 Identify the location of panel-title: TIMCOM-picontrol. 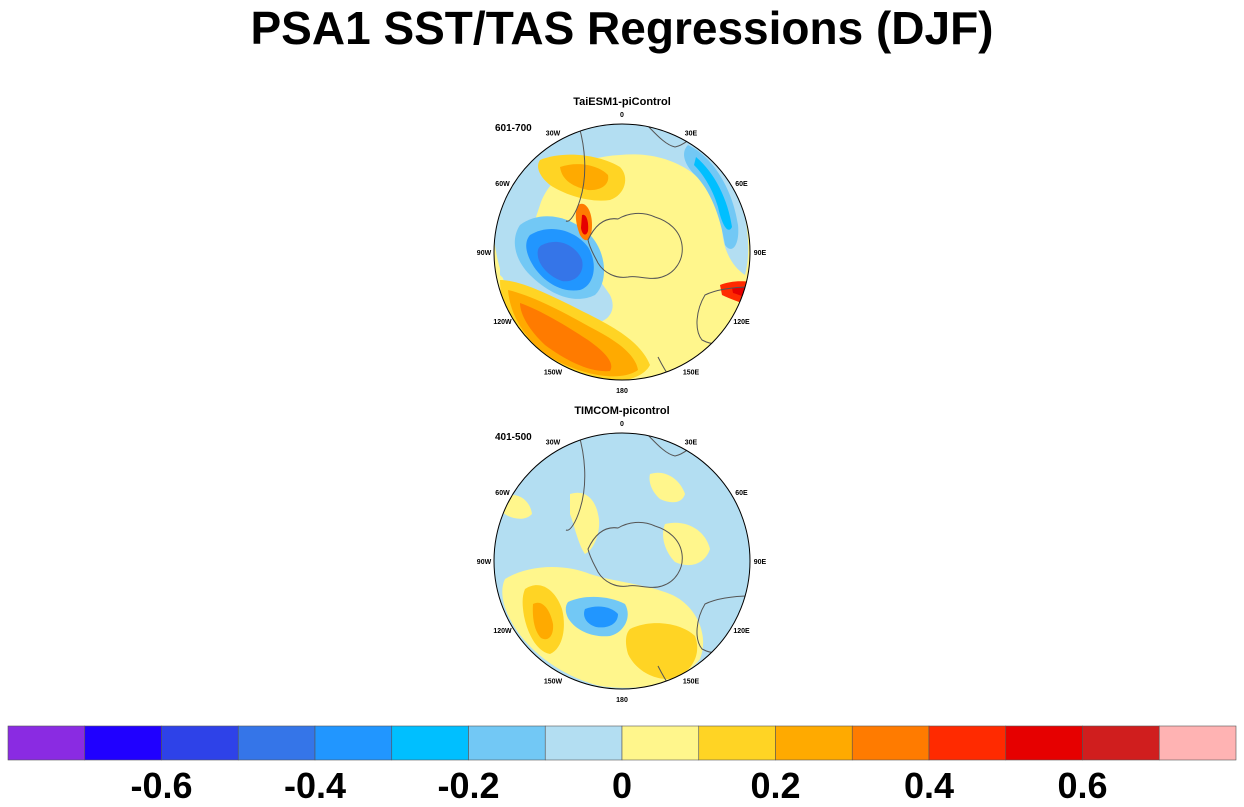
(622, 411).